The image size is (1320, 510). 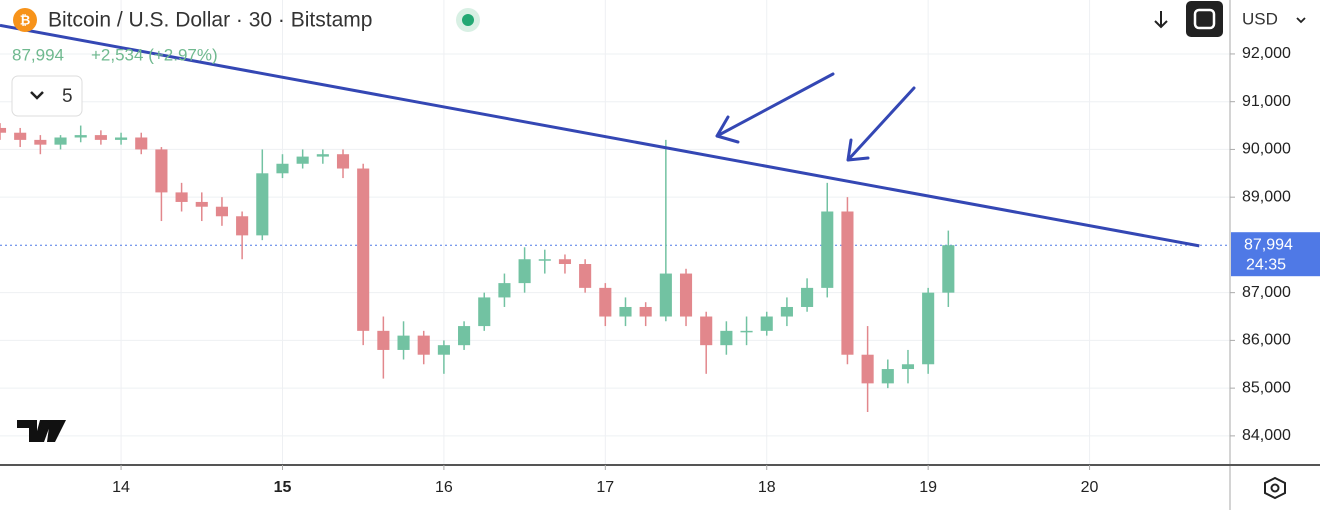 What do you see at coordinates (1266, 435) in the screenshot?
I see `y-tick-label: 84,000` at bounding box center [1266, 435].